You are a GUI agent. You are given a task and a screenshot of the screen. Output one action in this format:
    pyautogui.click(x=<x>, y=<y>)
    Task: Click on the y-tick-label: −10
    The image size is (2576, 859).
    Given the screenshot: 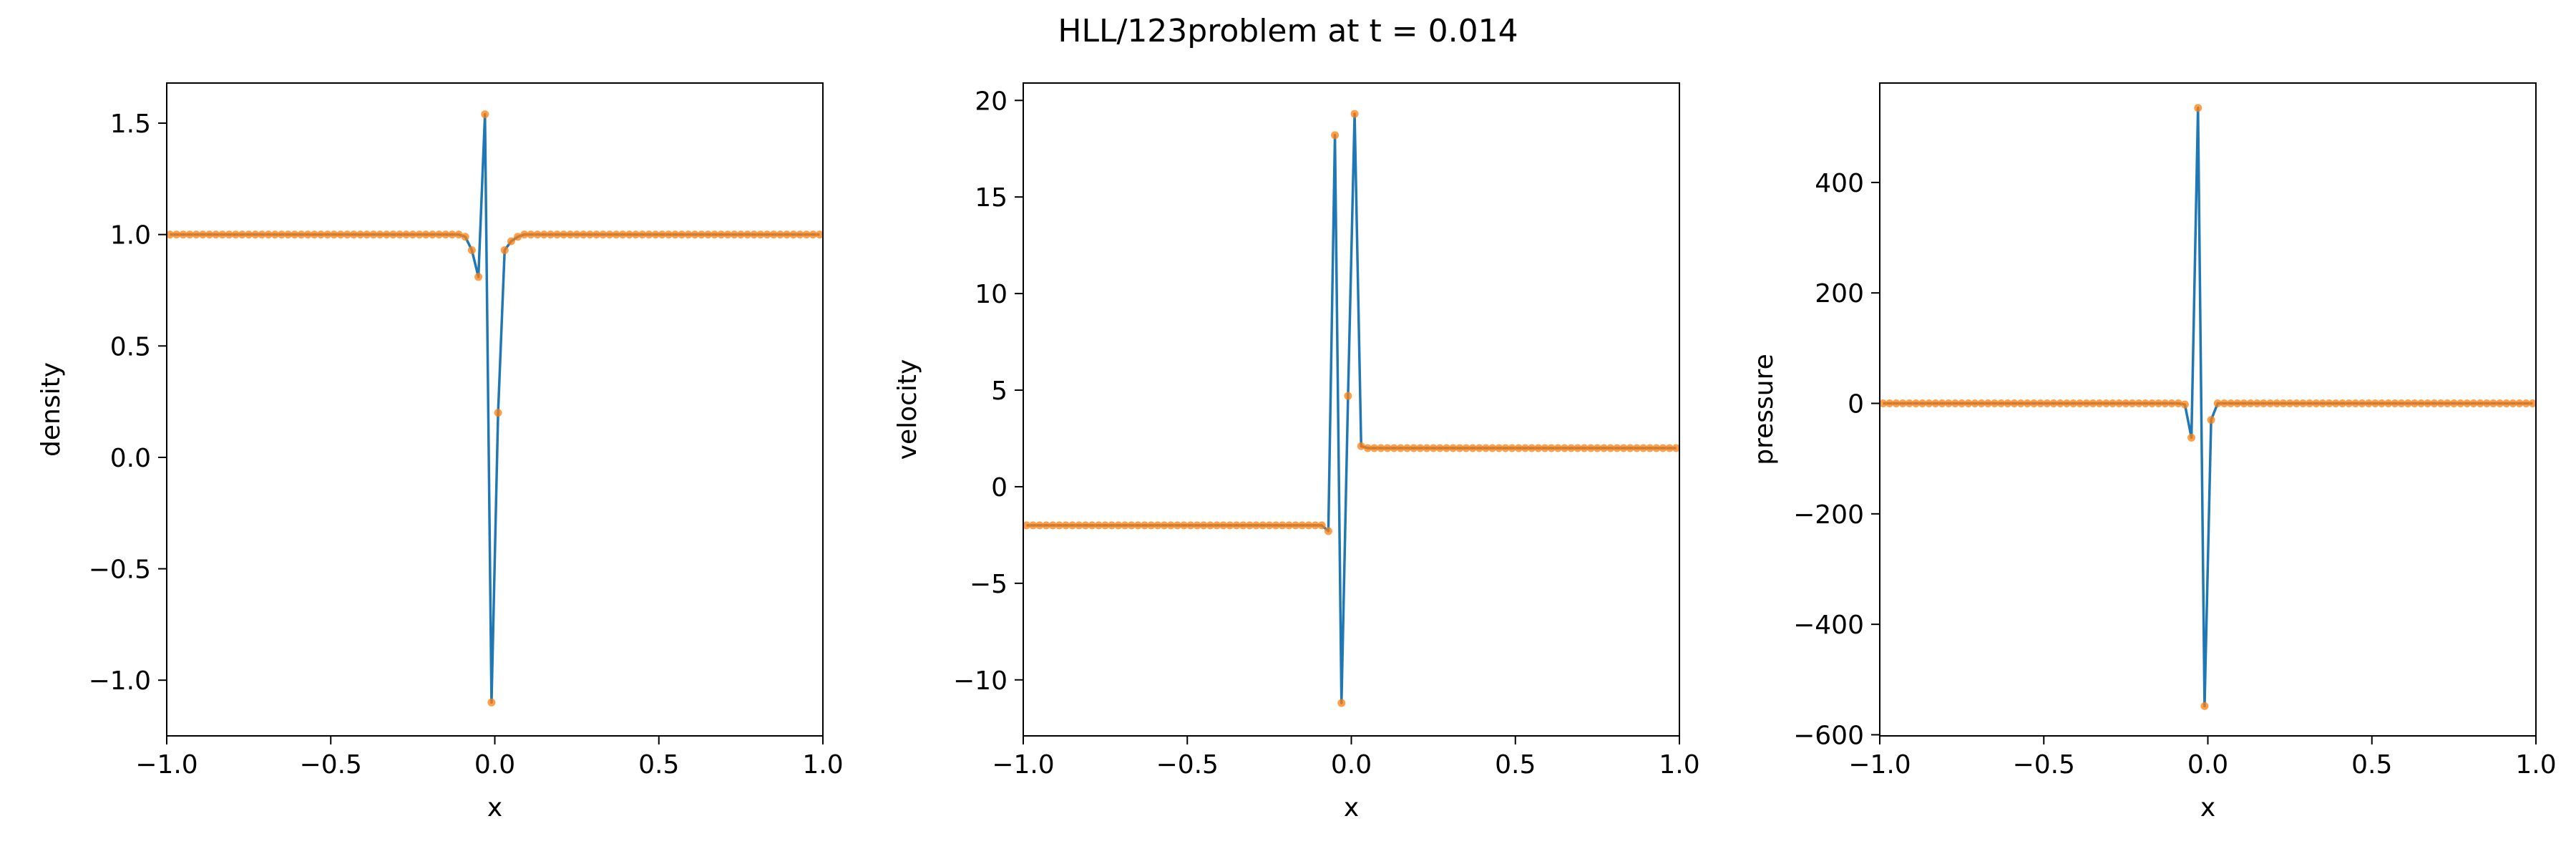 What is the action you would take?
    pyautogui.click(x=981, y=681)
    